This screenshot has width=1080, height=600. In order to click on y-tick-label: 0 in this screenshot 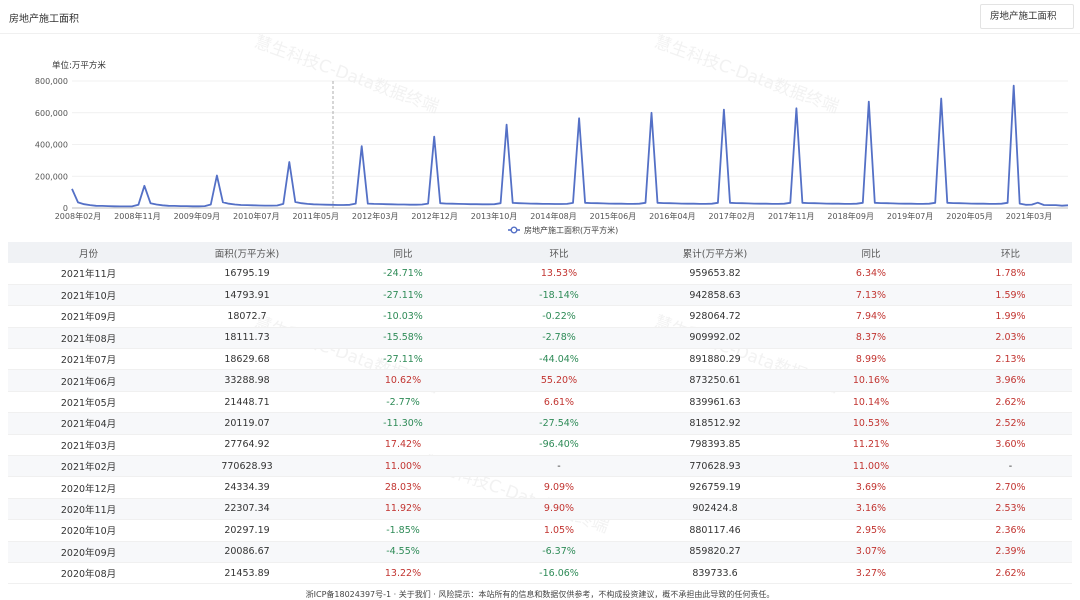, I will do `click(65, 208)`.